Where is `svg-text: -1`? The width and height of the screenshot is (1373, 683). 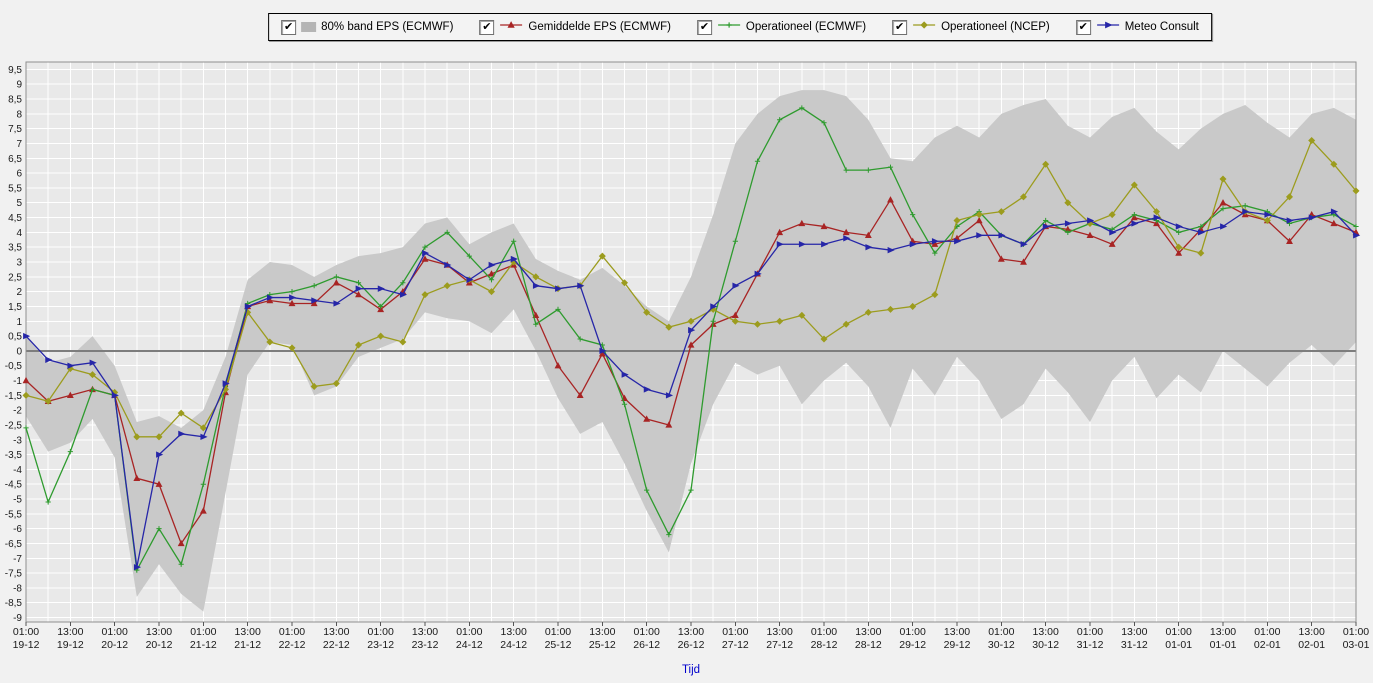
svg-text: -1 is located at coordinates (17, 381).